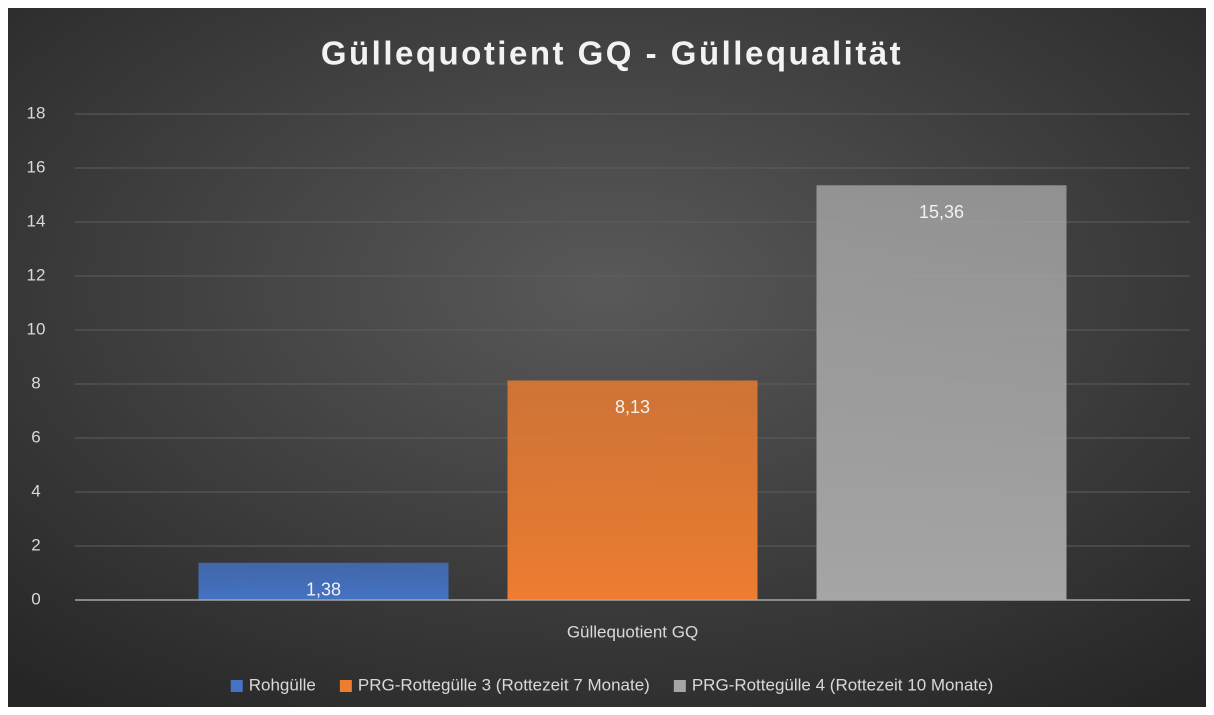 The height and width of the screenshot is (715, 1214). What do you see at coordinates (632, 631) in the screenshot?
I see `x-tick-label: Güllequotient GQ` at bounding box center [632, 631].